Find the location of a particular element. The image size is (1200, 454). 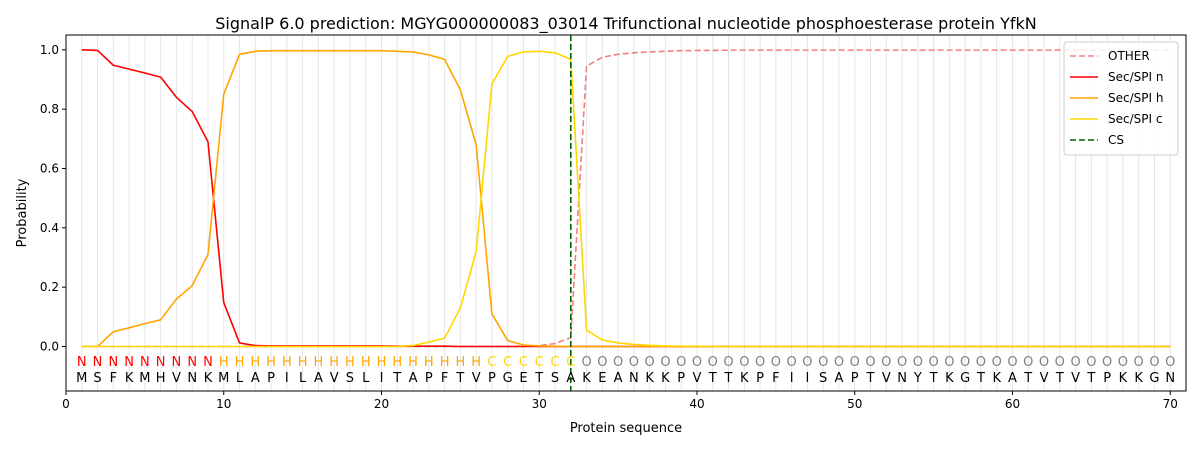

residue-label: E is located at coordinates (602, 378).